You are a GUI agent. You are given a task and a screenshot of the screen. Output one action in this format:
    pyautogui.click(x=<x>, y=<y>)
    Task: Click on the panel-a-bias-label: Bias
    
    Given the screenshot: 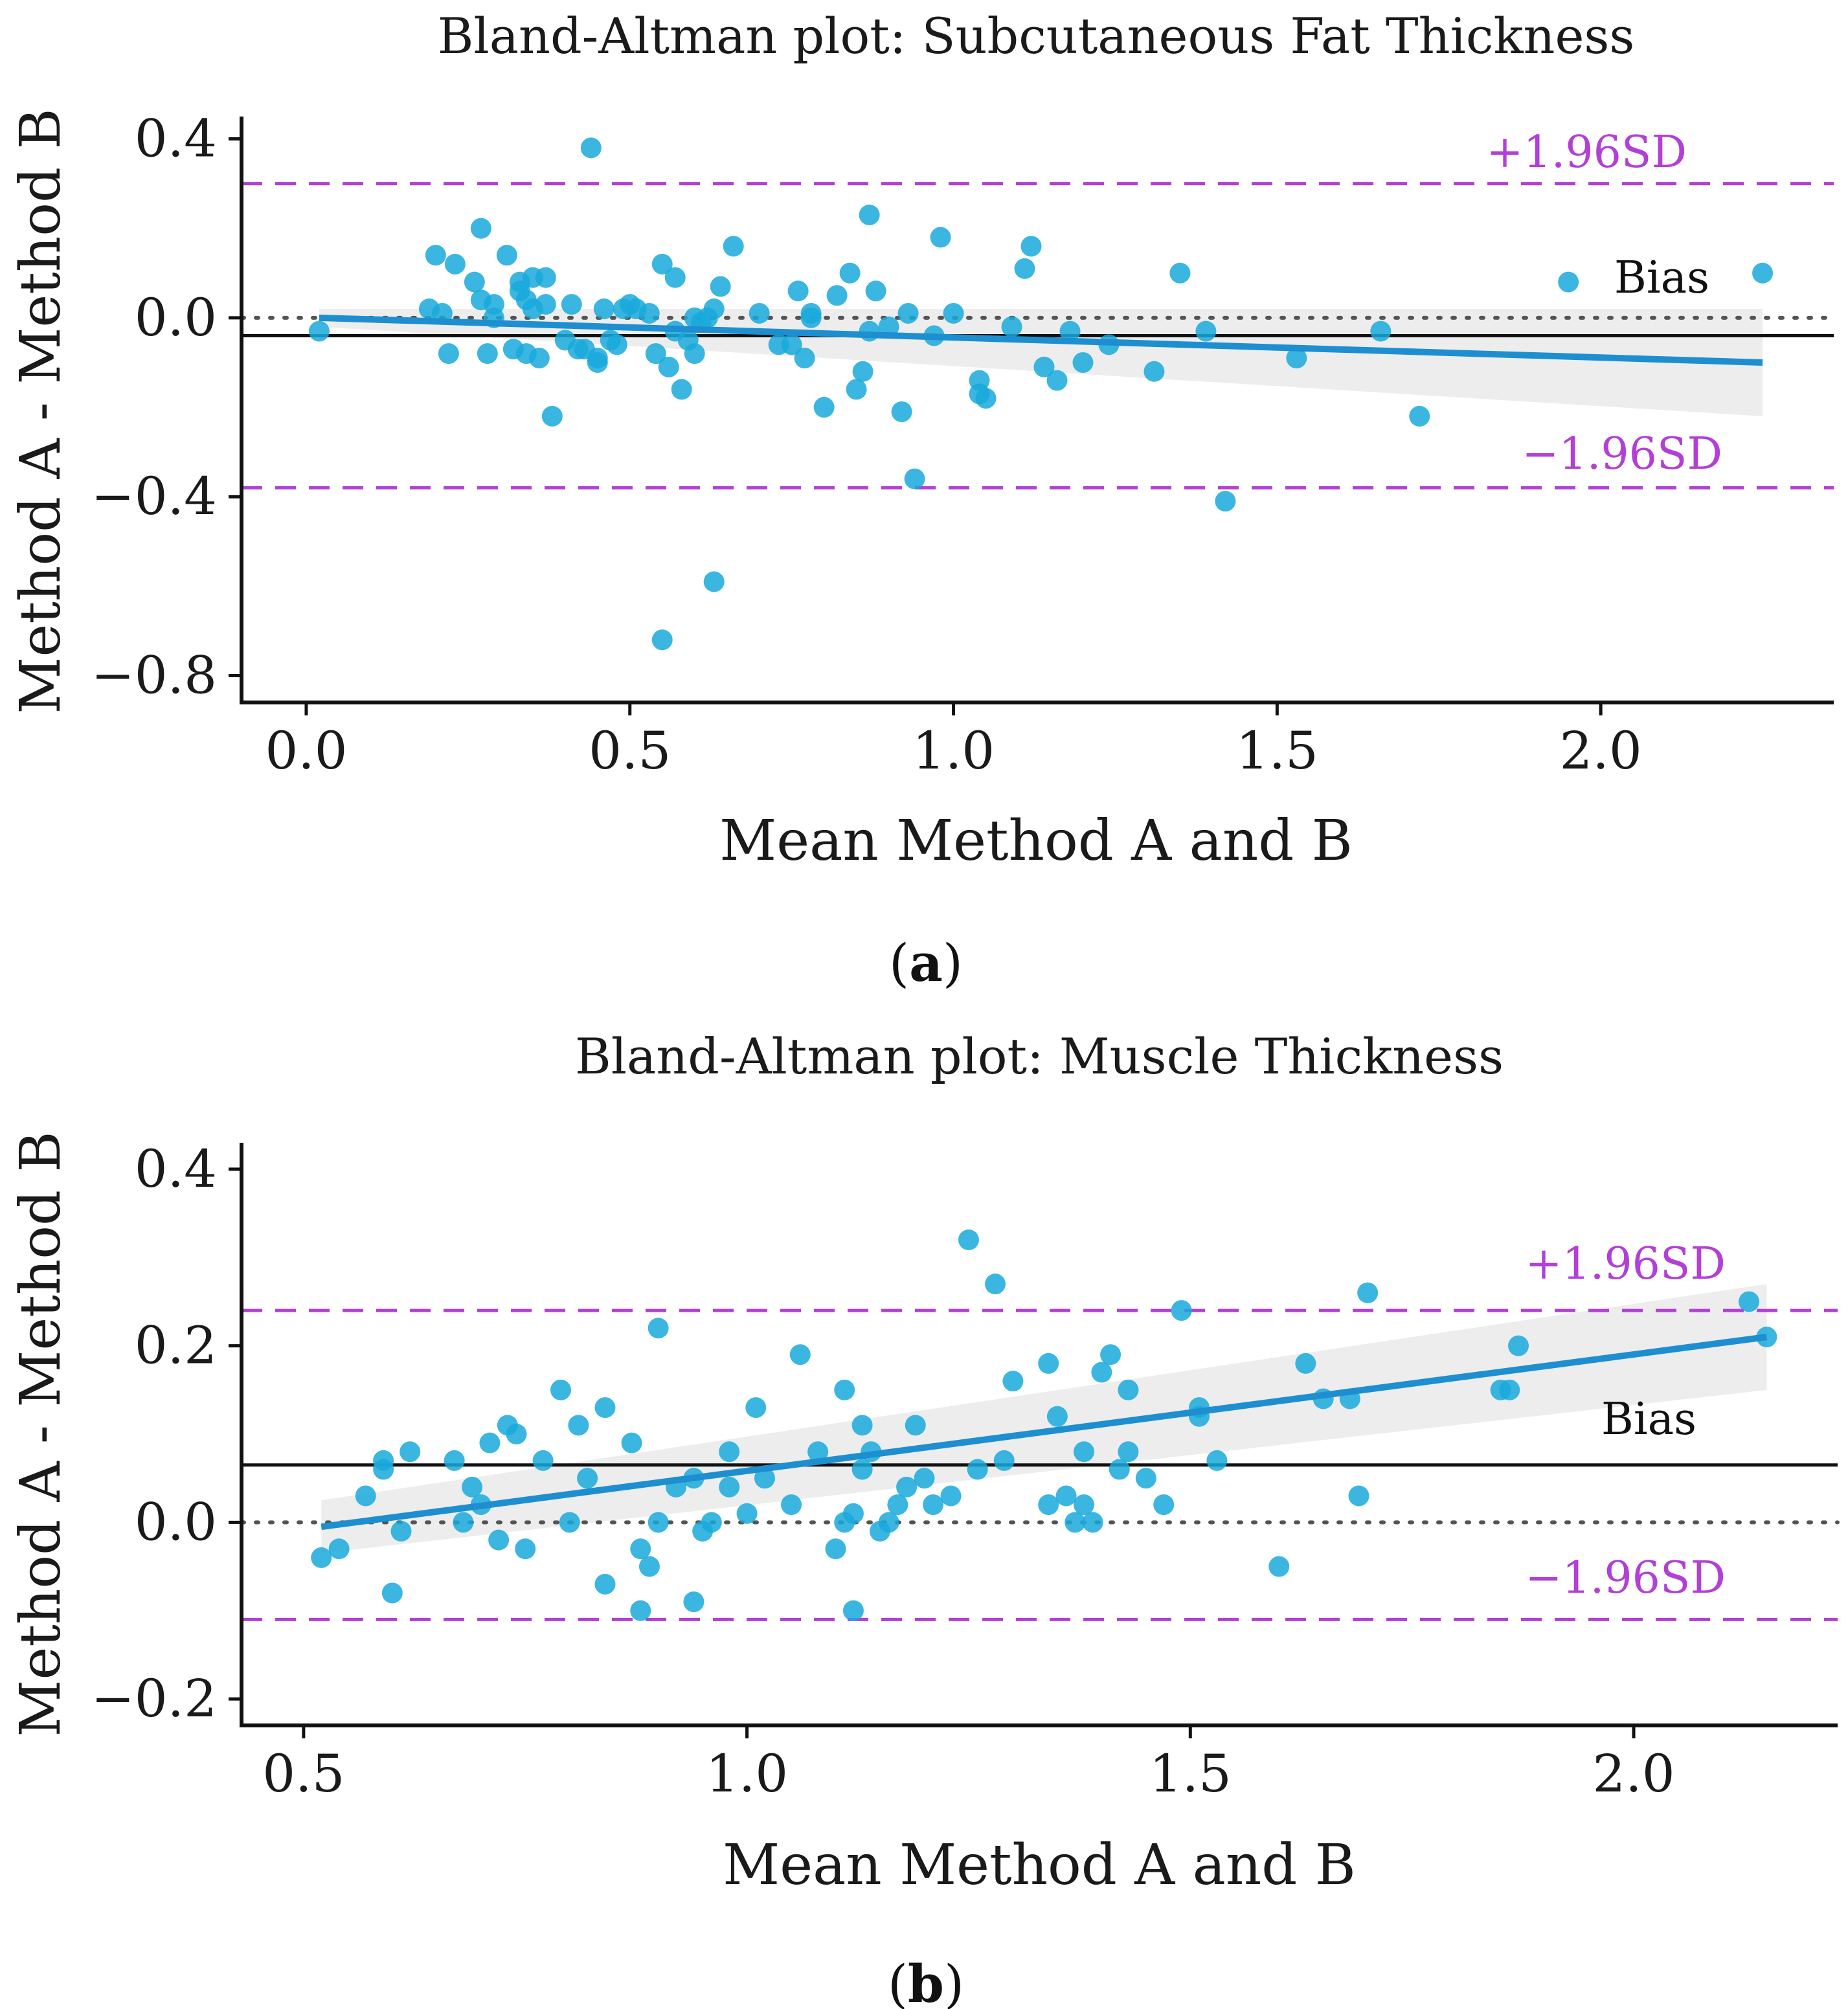 What is the action you would take?
    pyautogui.click(x=1661, y=278)
    